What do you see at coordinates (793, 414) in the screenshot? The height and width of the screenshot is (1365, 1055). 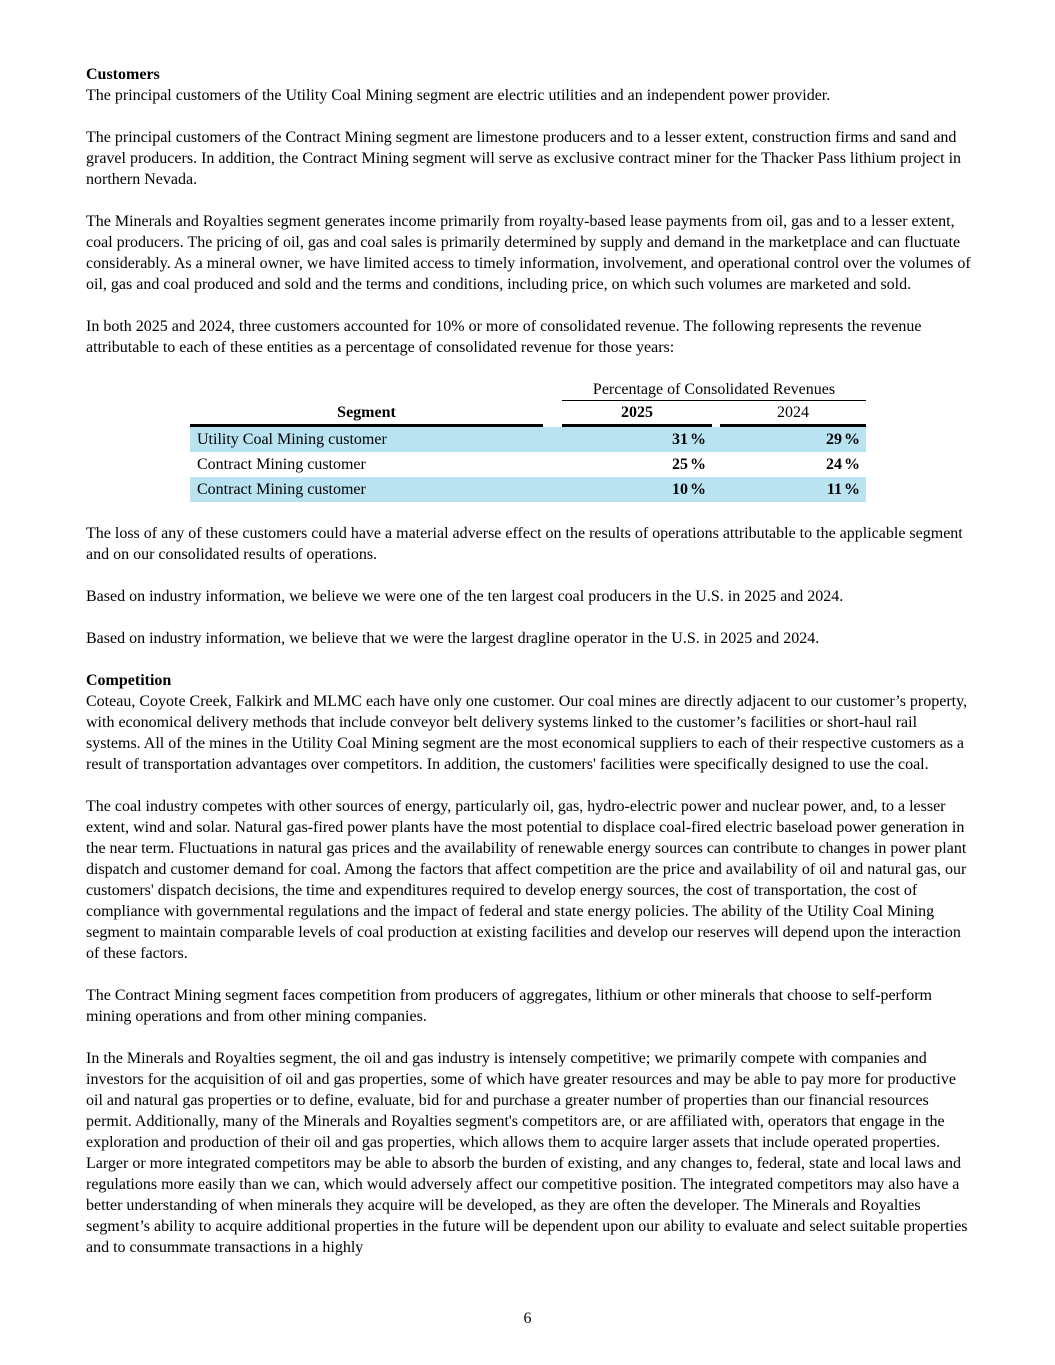 I see `column-header-2024: 2024` at bounding box center [793, 414].